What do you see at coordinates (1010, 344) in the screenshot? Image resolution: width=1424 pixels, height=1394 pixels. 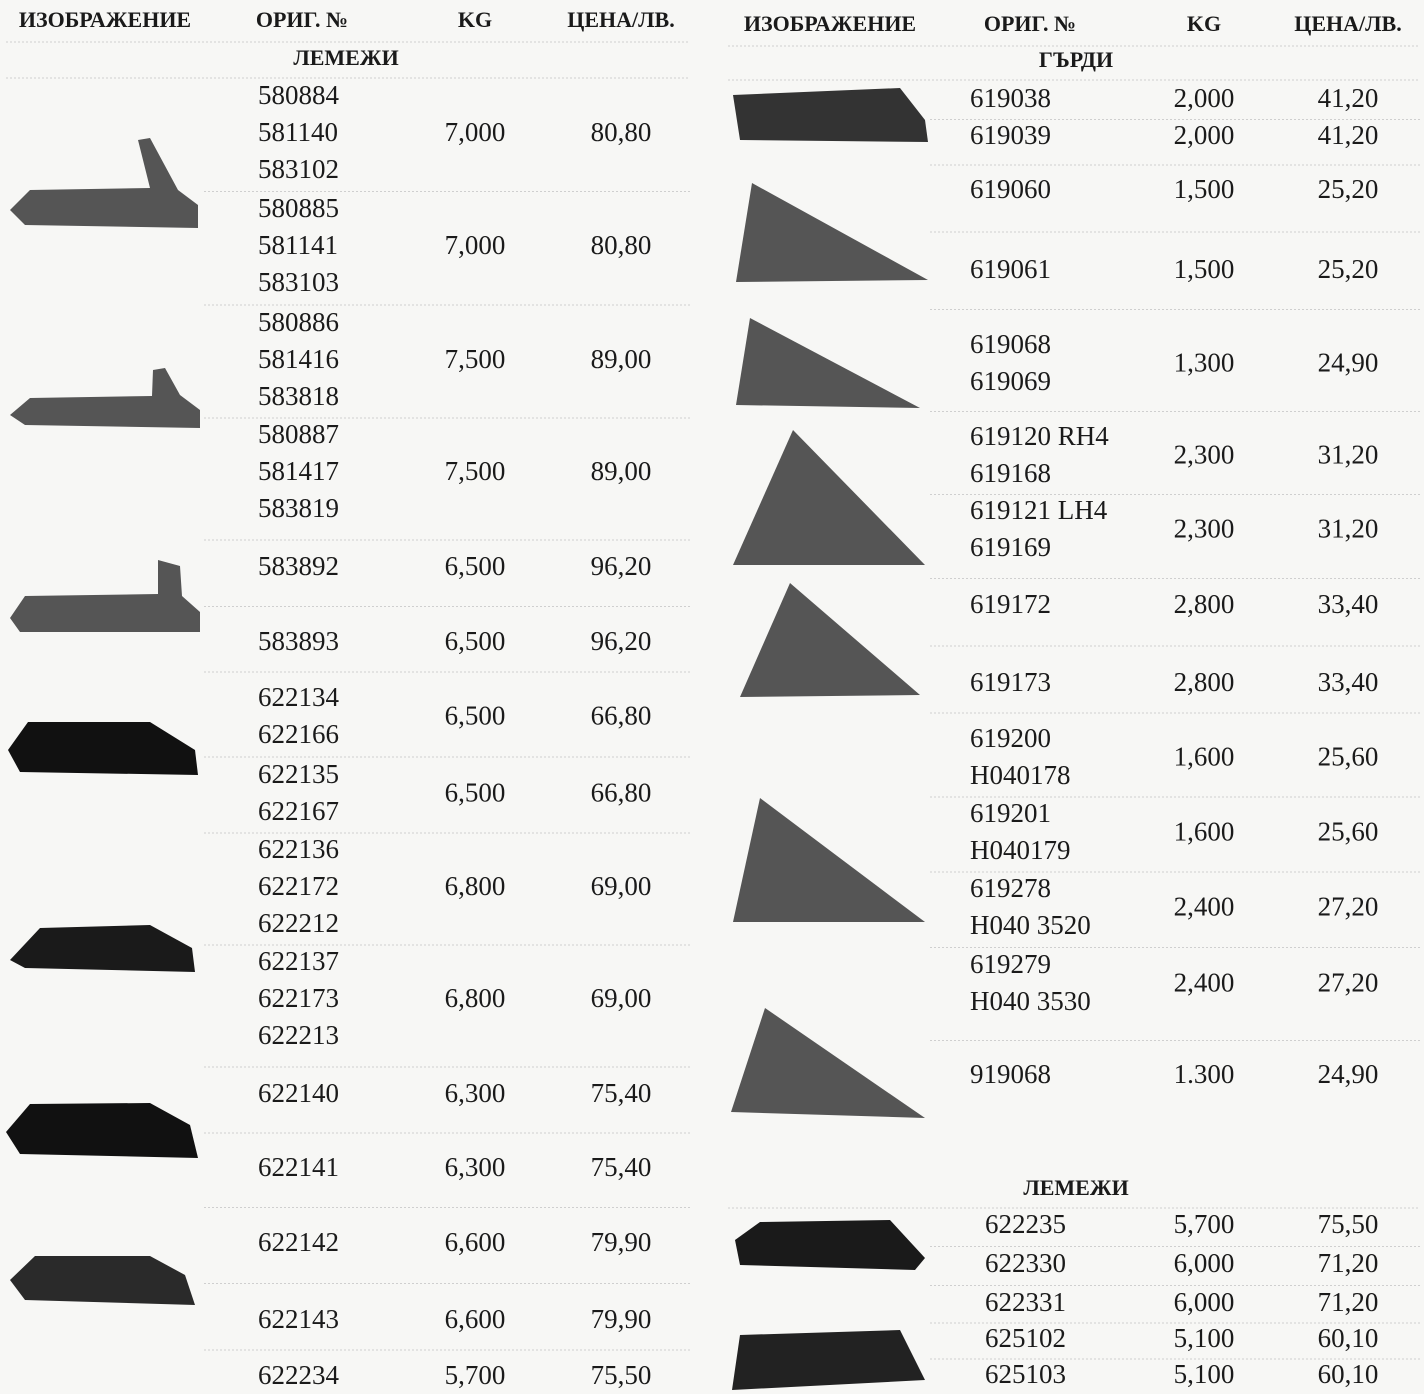 I see `part-number: 619068` at bounding box center [1010, 344].